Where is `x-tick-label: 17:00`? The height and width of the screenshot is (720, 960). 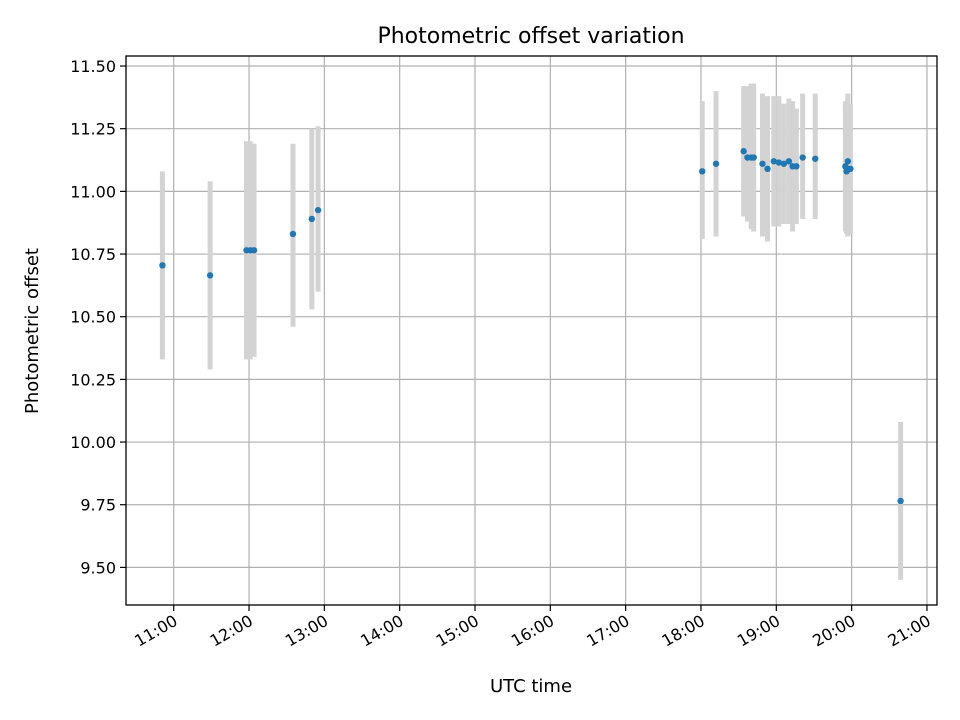
x-tick-label: 17:00 is located at coordinates (607, 631).